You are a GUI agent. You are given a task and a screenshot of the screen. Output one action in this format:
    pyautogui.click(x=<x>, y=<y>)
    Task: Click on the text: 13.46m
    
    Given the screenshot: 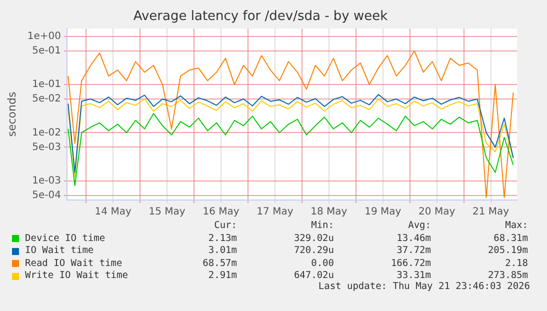 What is the action you would take?
    pyautogui.click(x=413, y=238)
    